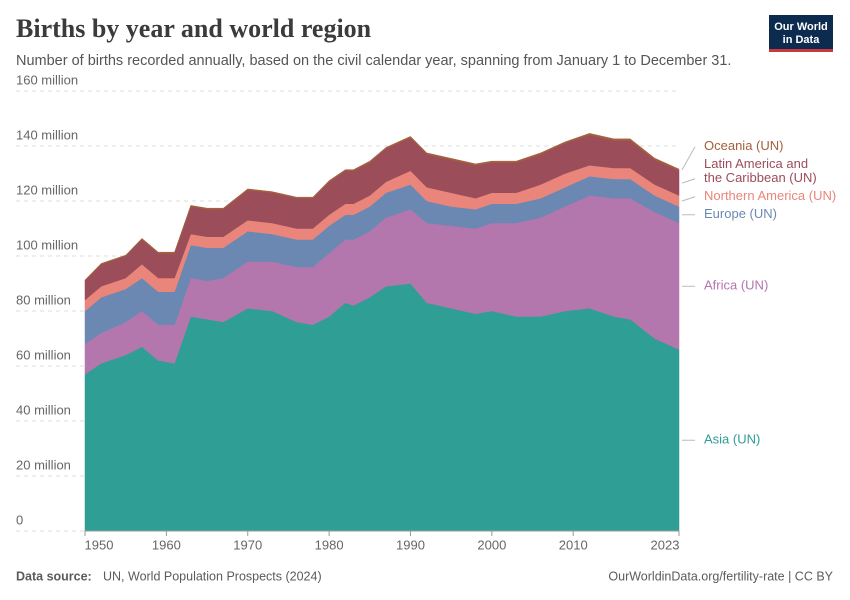 This screenshot has height=600, width=850. What do you see at coordinates (166, 544) in the screenshot?
I see `x-tick-label: 1960` at bounding box center [166, 544].